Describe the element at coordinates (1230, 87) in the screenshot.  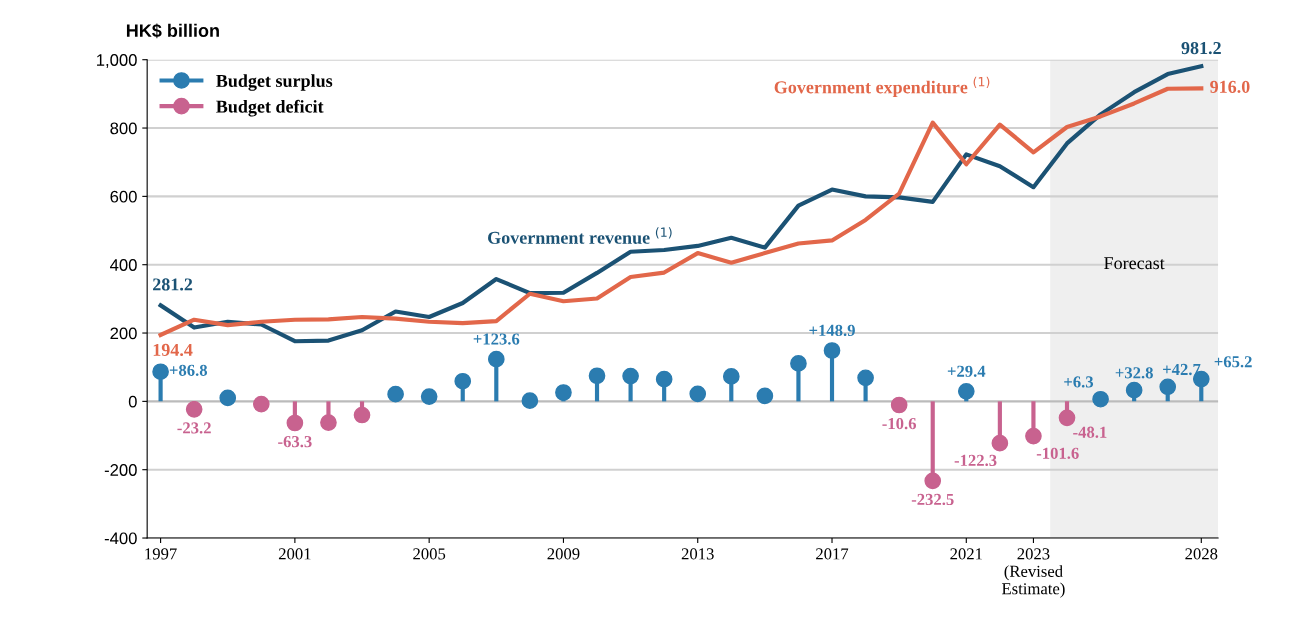
I see `data-label: 916.0` at that location.